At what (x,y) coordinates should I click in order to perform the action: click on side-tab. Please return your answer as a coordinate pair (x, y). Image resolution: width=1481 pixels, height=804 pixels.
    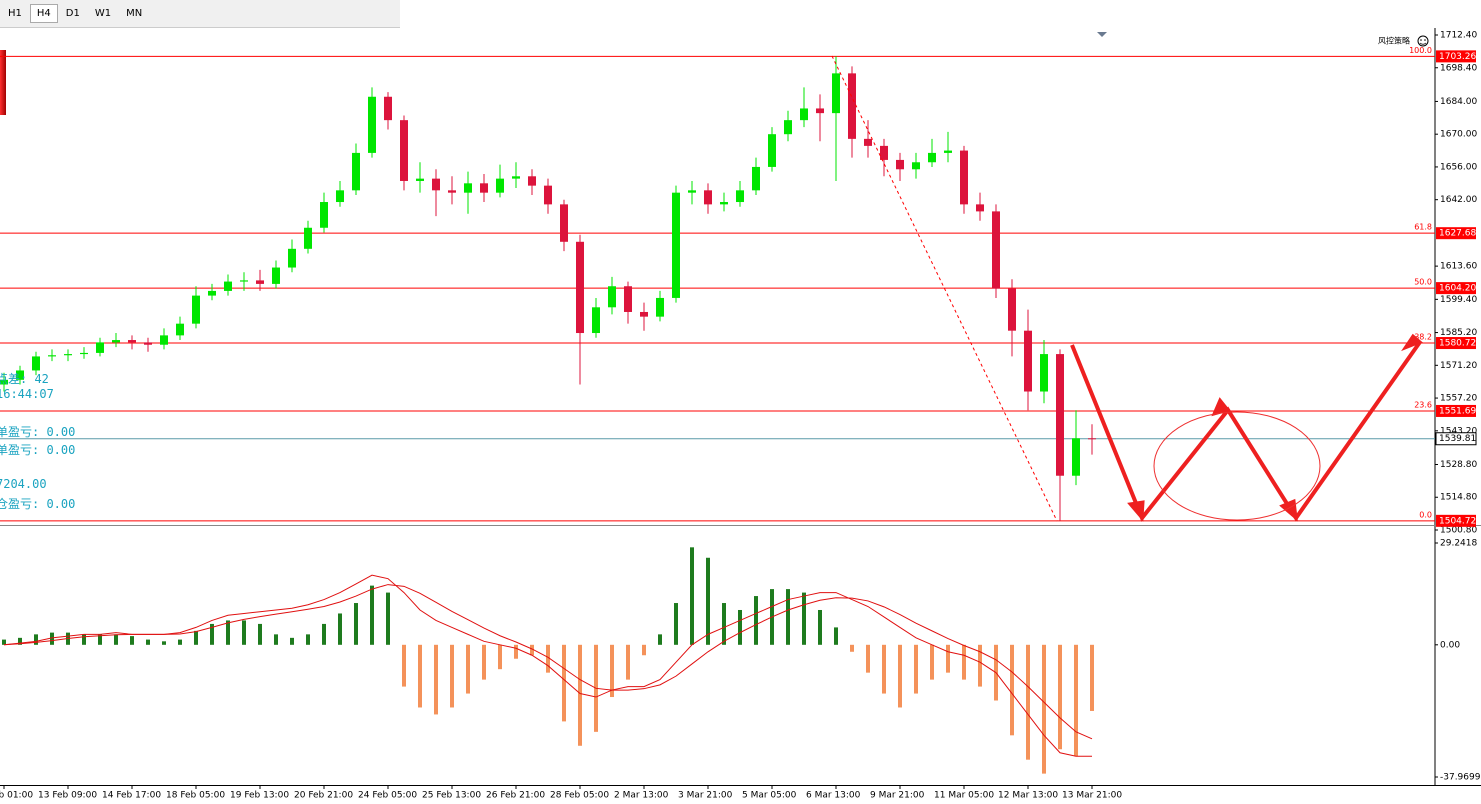
    Looking at the image, I should click on (3, 82).